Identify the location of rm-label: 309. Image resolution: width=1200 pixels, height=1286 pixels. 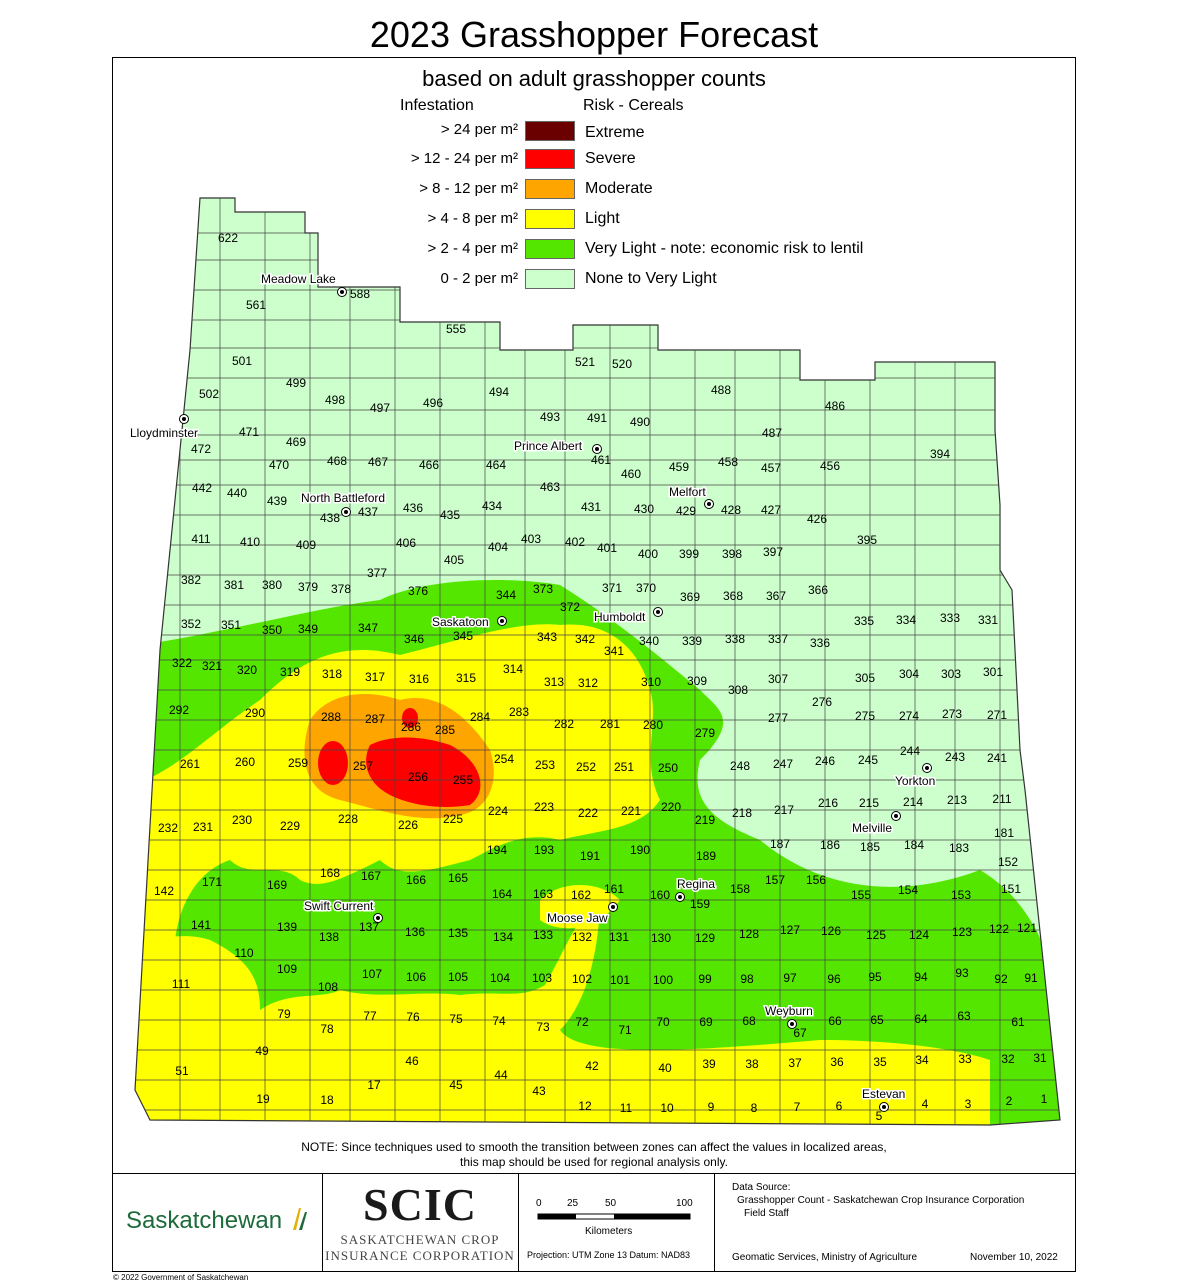
(697, 681).